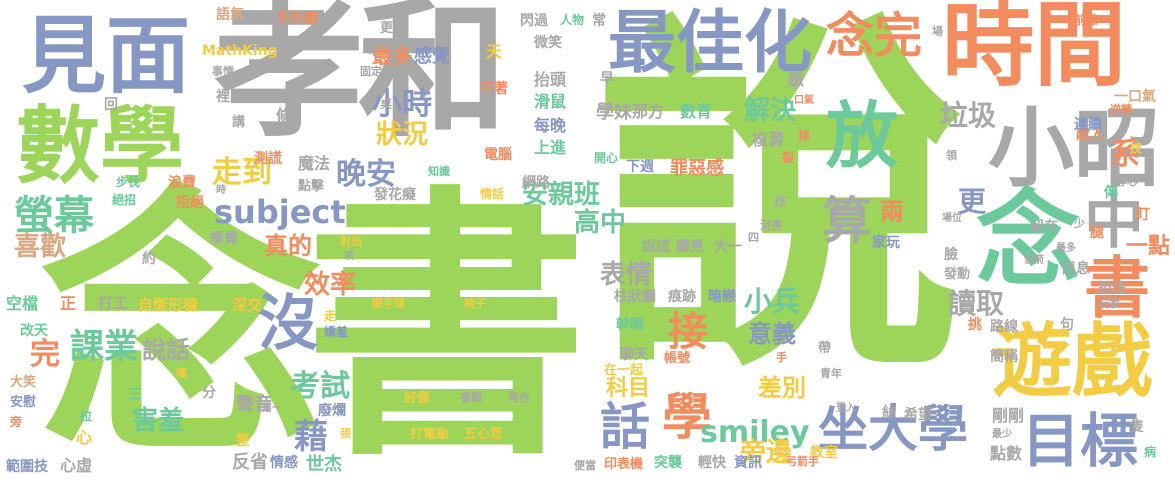  I want to click on word-jiaoxiu: 嬌羞, so click(336, 332).